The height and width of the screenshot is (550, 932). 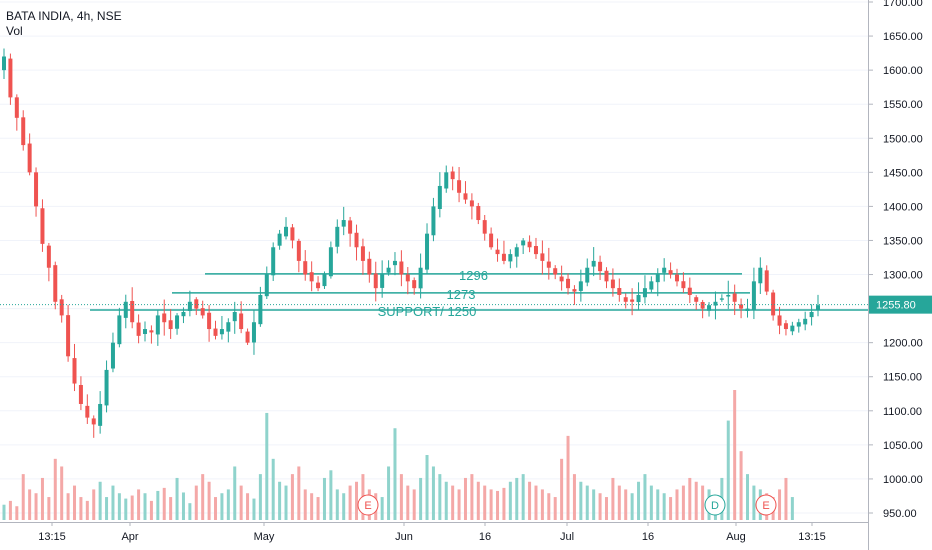 I want to click on last-price-tag: 1255.80, so click(x=466, y=304).